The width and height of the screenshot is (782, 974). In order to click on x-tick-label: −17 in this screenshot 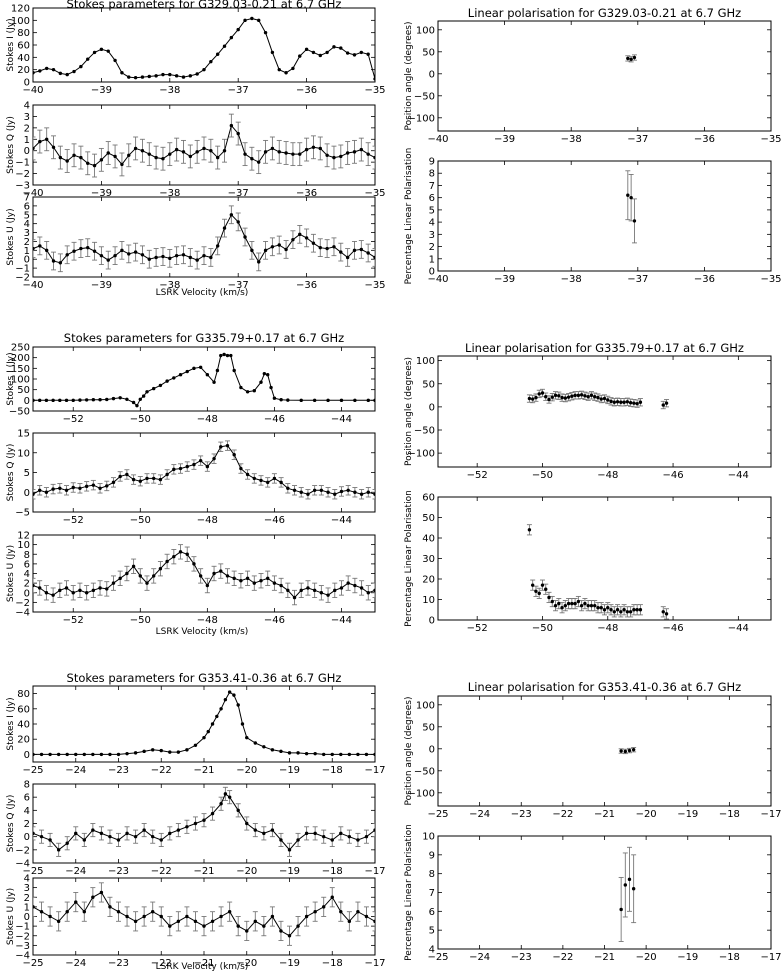, I will do `click(770, 814)`.